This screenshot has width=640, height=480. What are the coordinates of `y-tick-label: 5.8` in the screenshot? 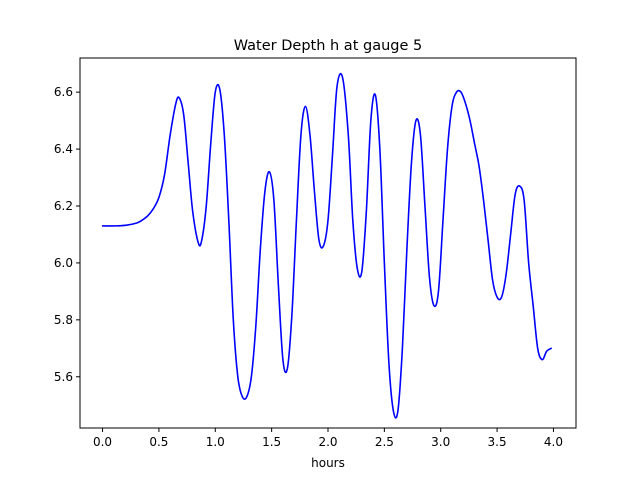 It's located at (63, 320).